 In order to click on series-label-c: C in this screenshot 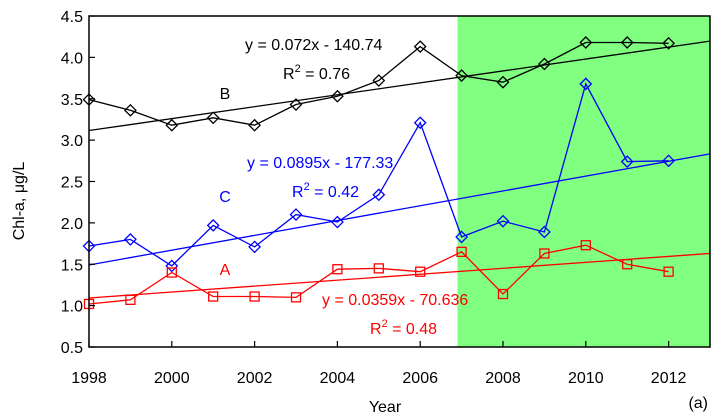, I will do `click(225, 197)`.